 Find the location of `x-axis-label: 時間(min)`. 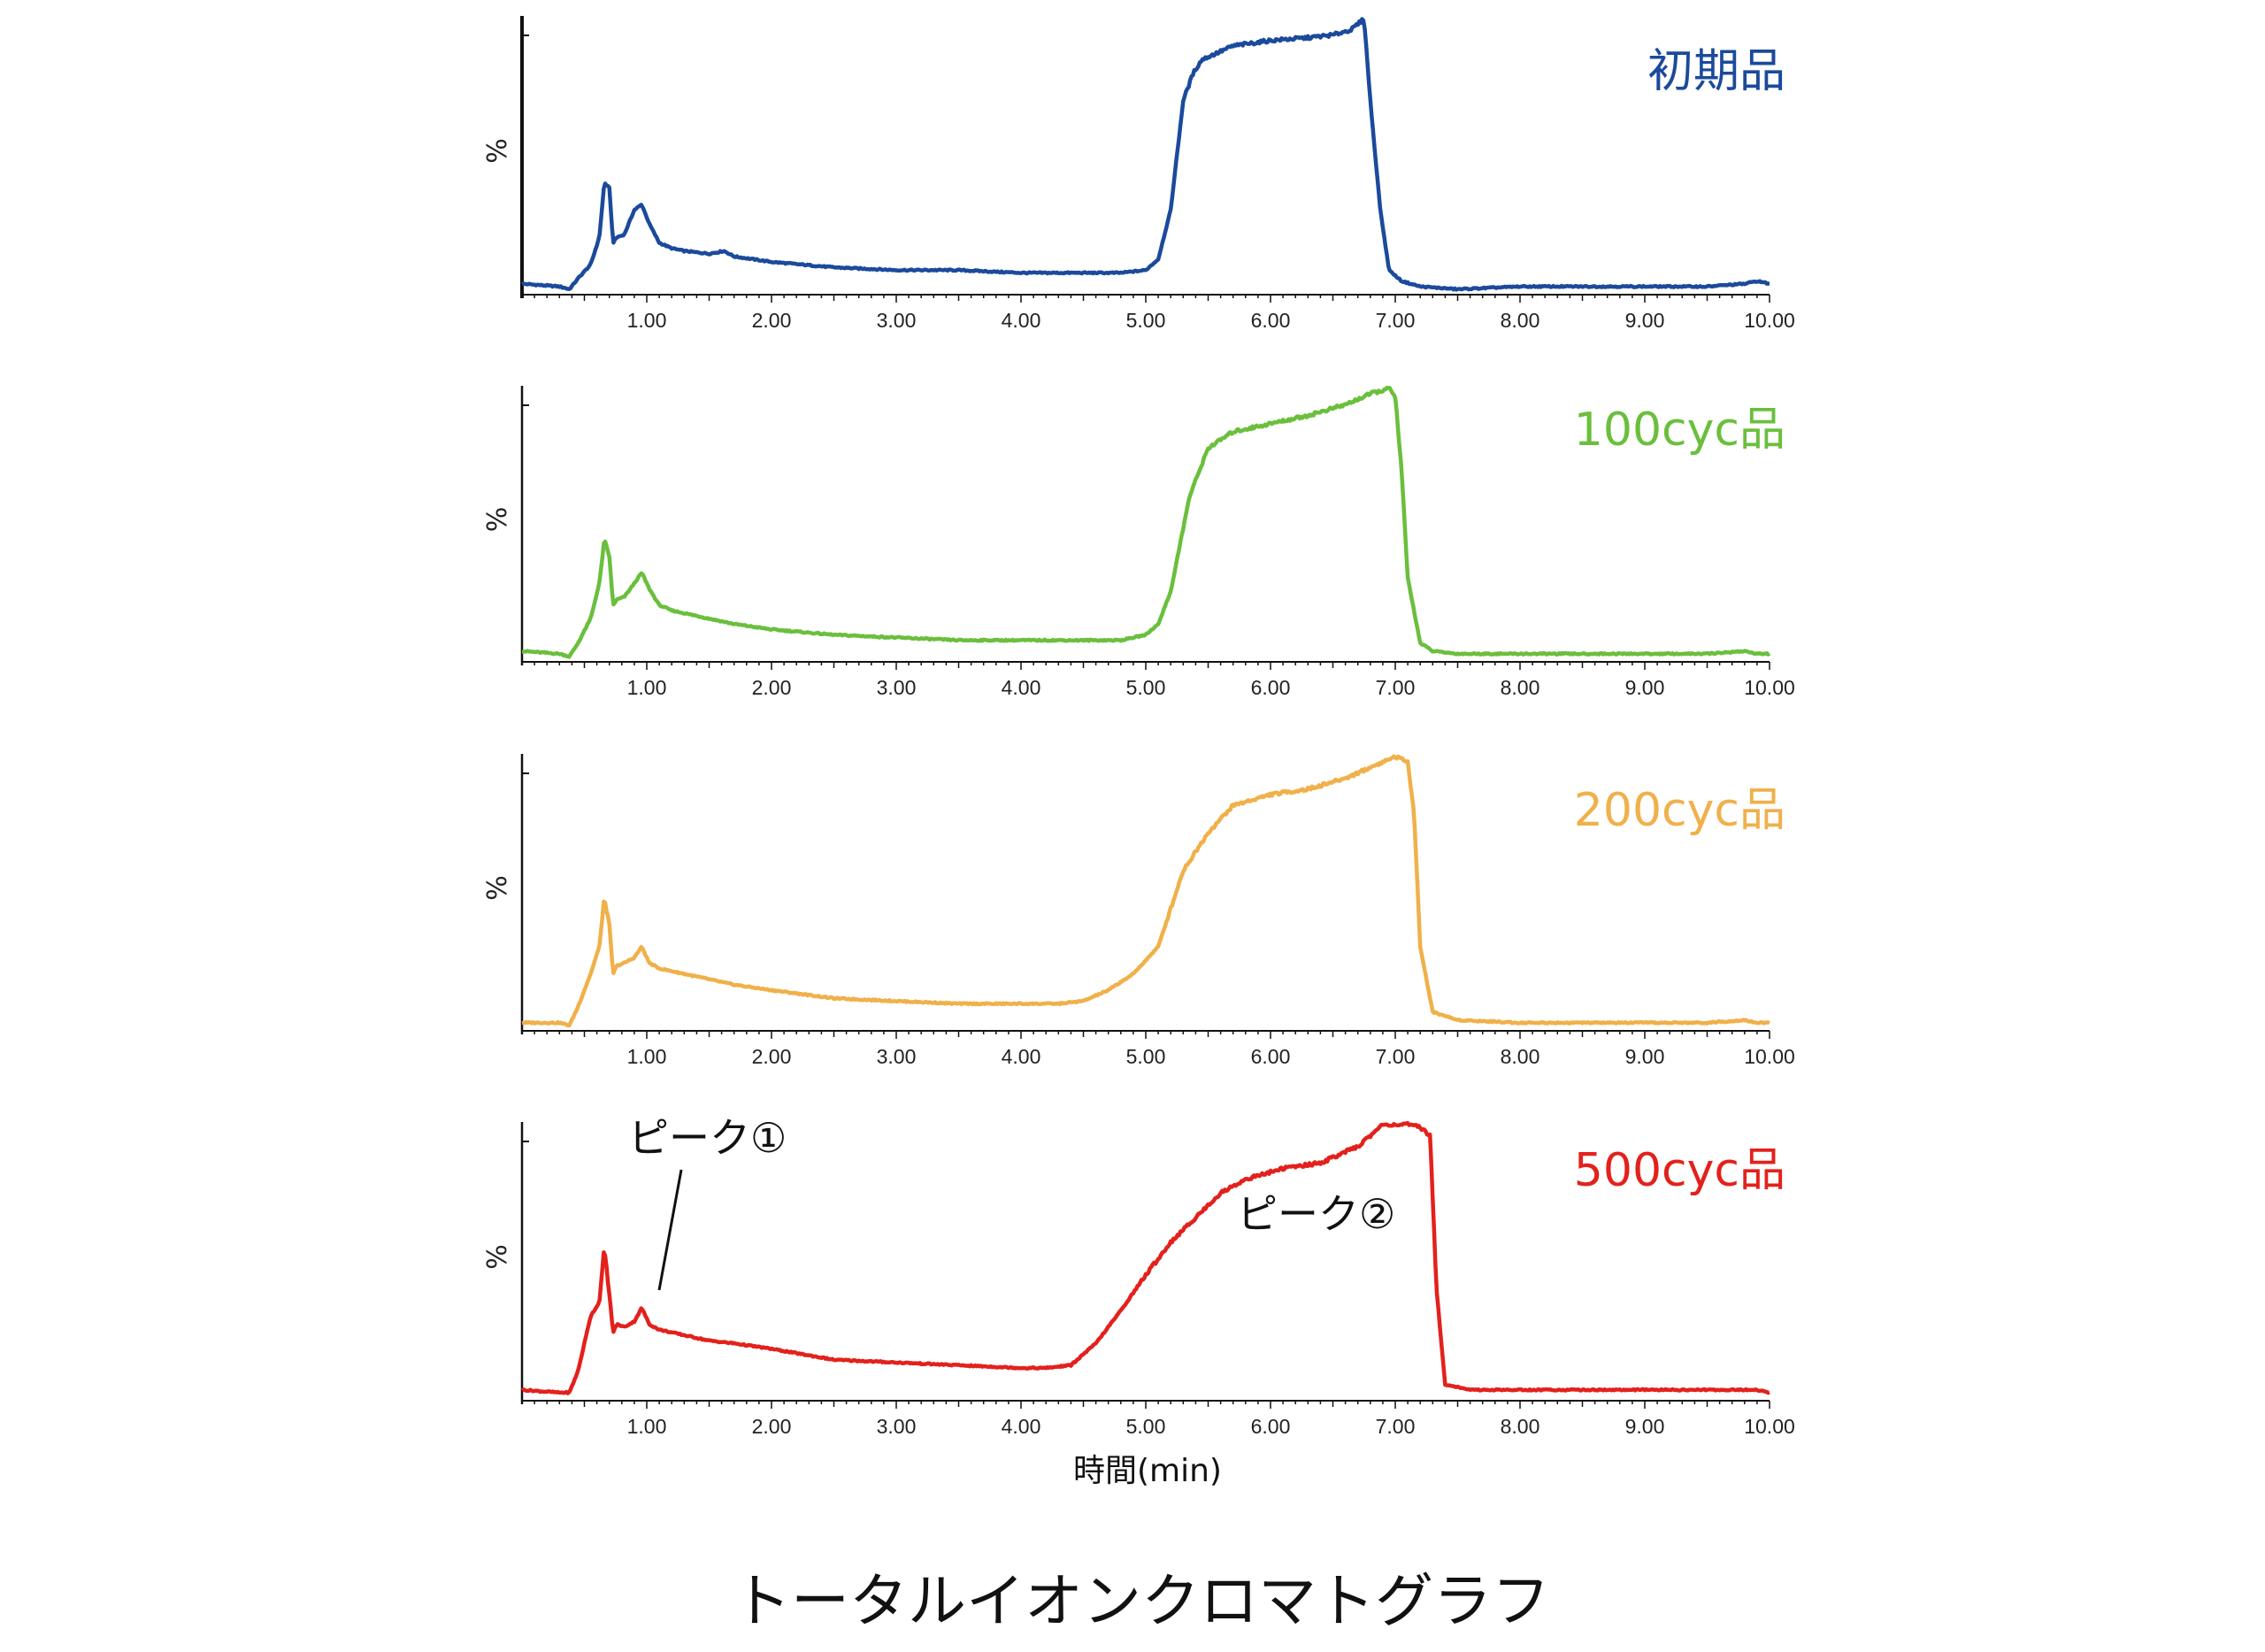

x-axis-label: 時間(min) is located at coordinates (1147, 1471).